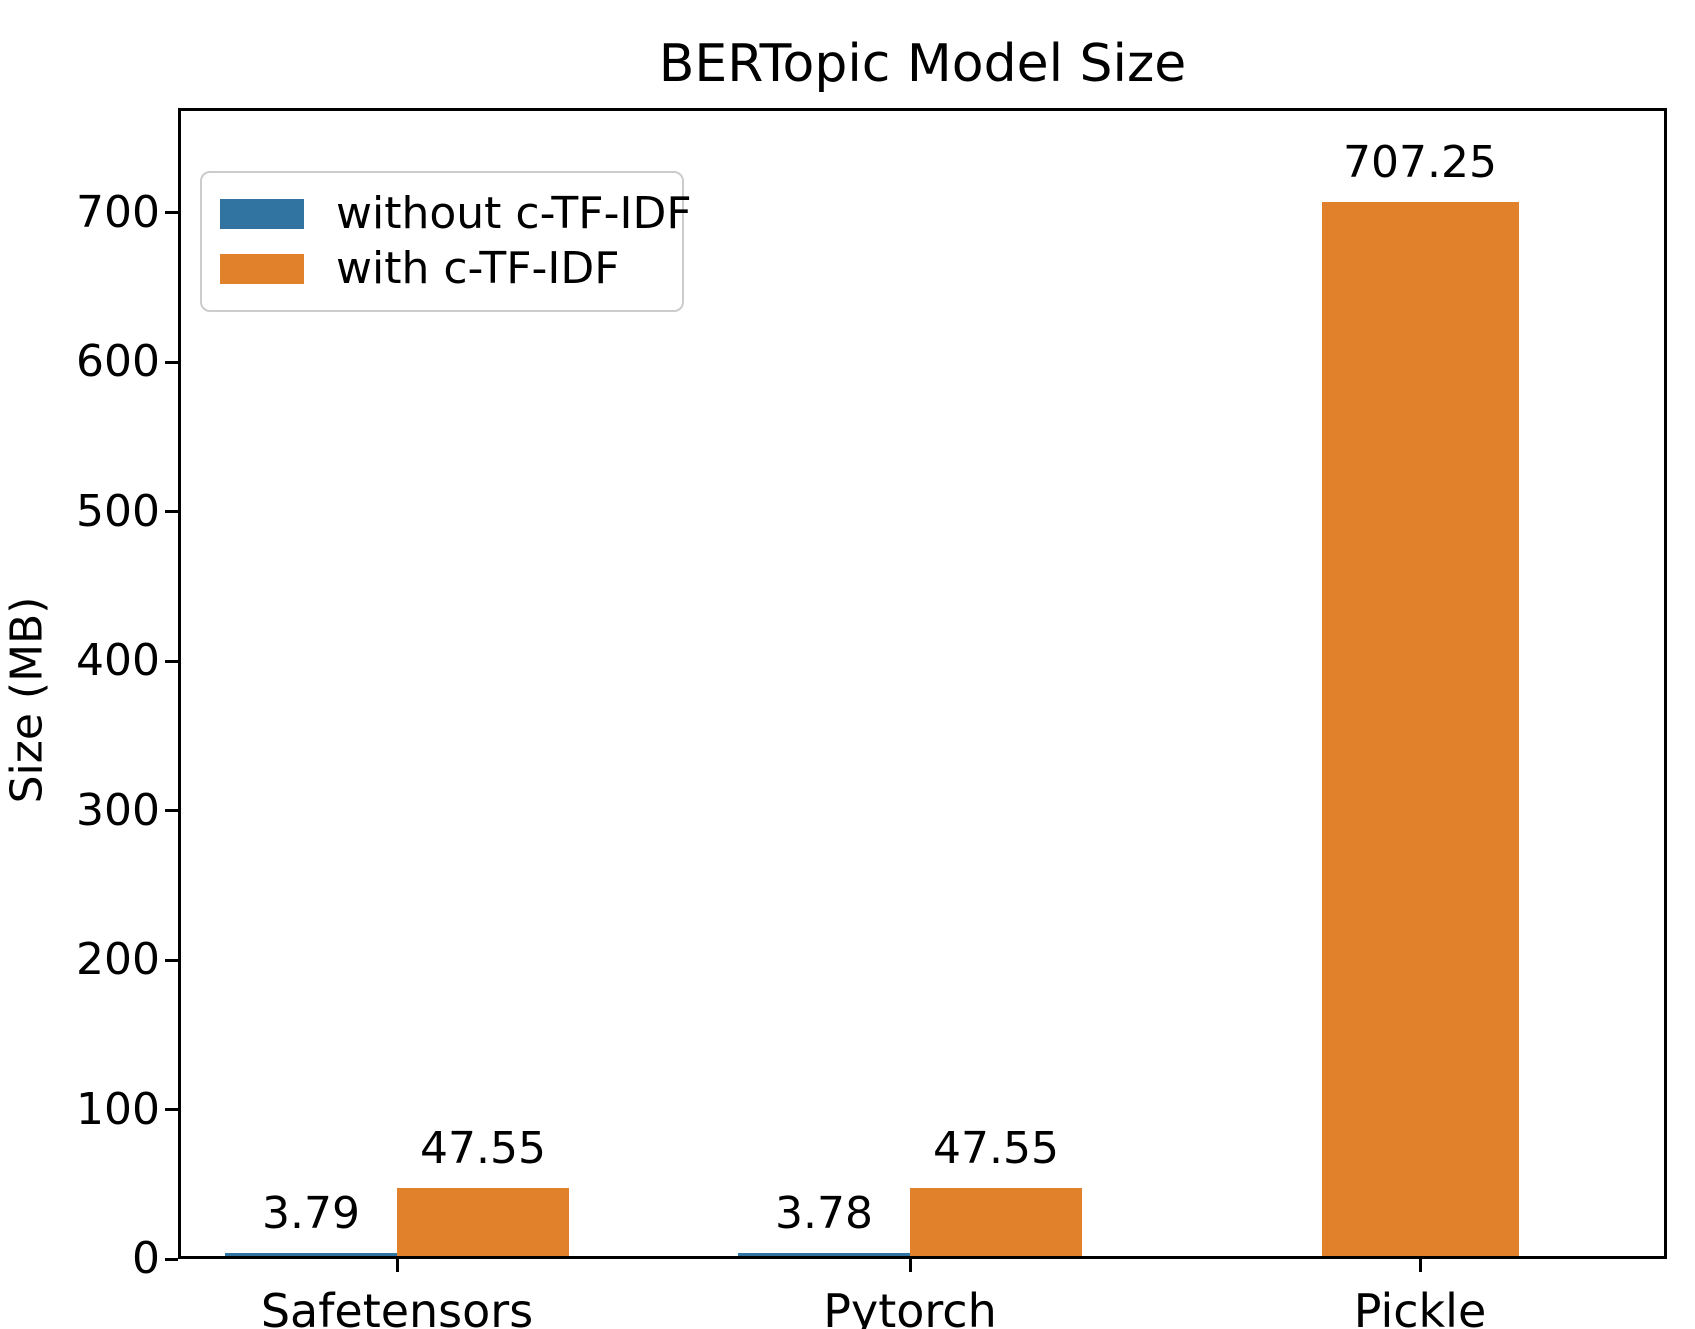  What do you see at coordinates (910, 1306) in the screenshot?
I see `x-tick-label-pytorch: Pytorch` at bounding box center [910, 1306].